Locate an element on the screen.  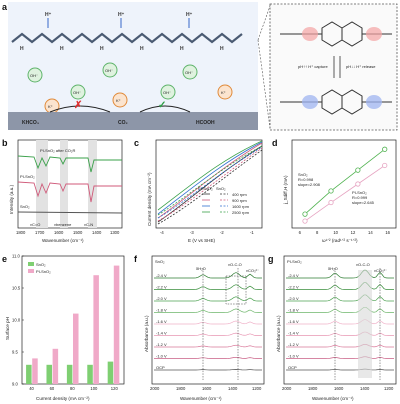
legend-label: 2500 rpm is located at coordinates (241, 212).